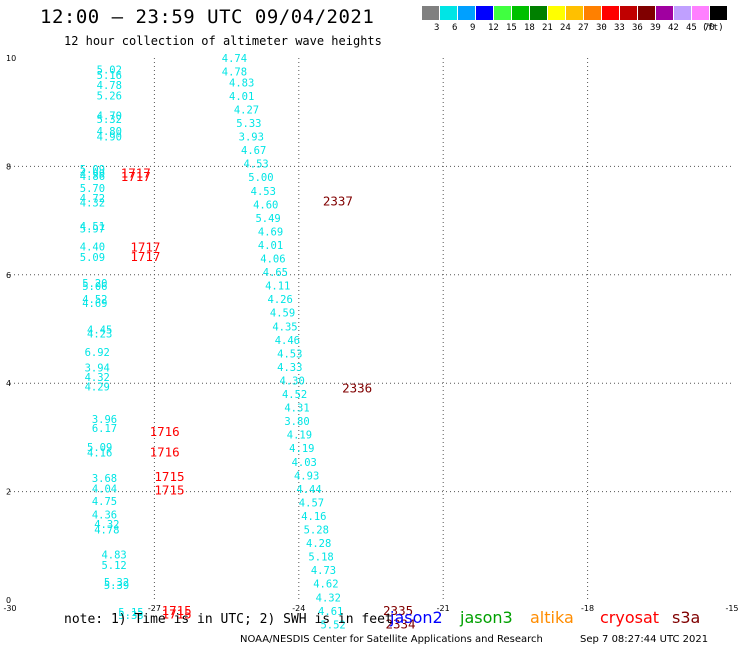 This screenshot has width=740, height=650. Describe the element at coordinates (99, 454) in the screenshot. I see `swh-label: 4.16` at that location.